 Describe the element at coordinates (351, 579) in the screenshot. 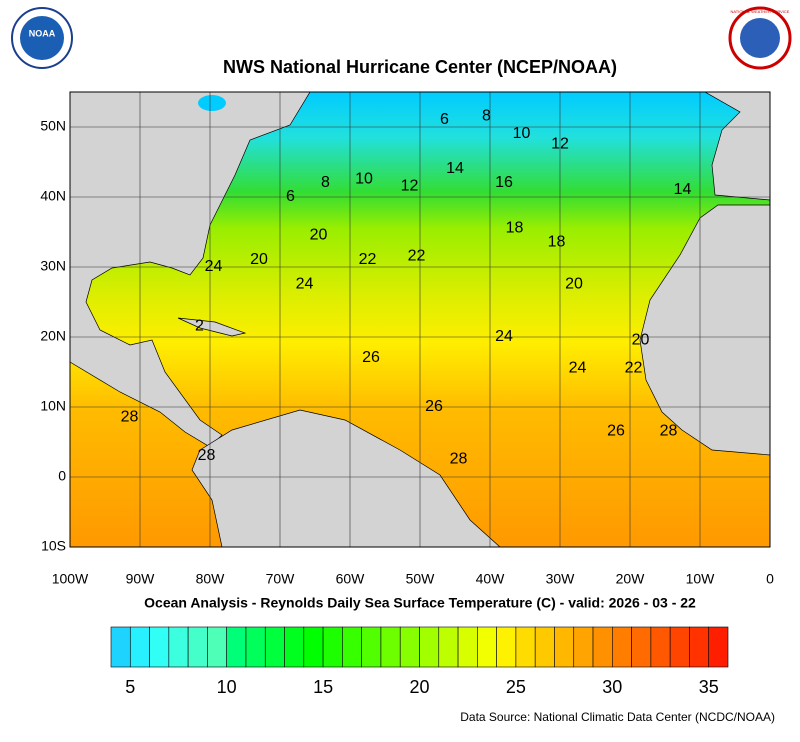

I see `lon-tick-label: 60W` at that location.